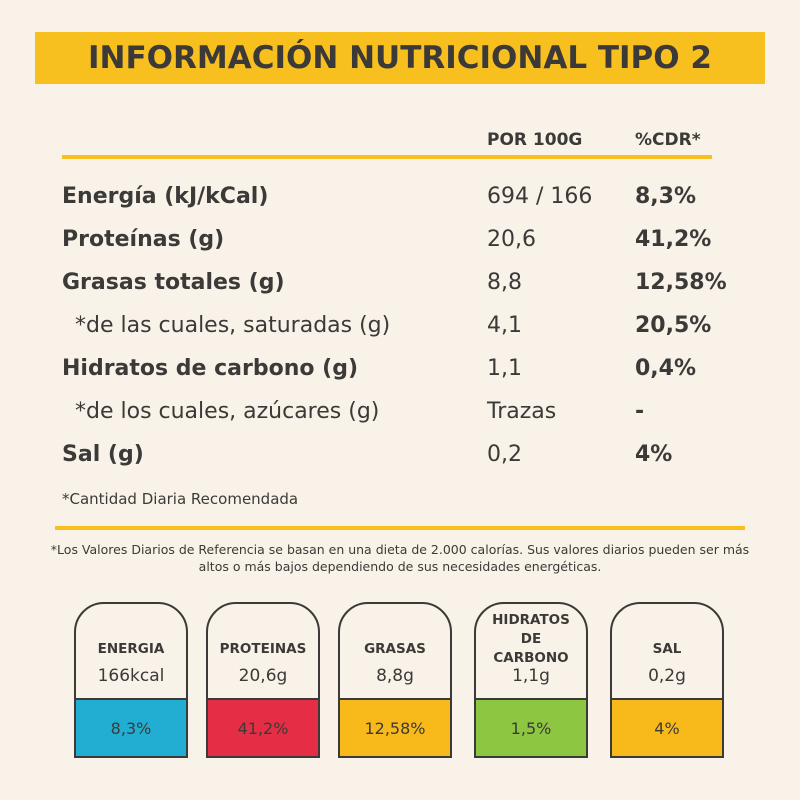  I want to click on row-cdr: -, so click(640, 411).